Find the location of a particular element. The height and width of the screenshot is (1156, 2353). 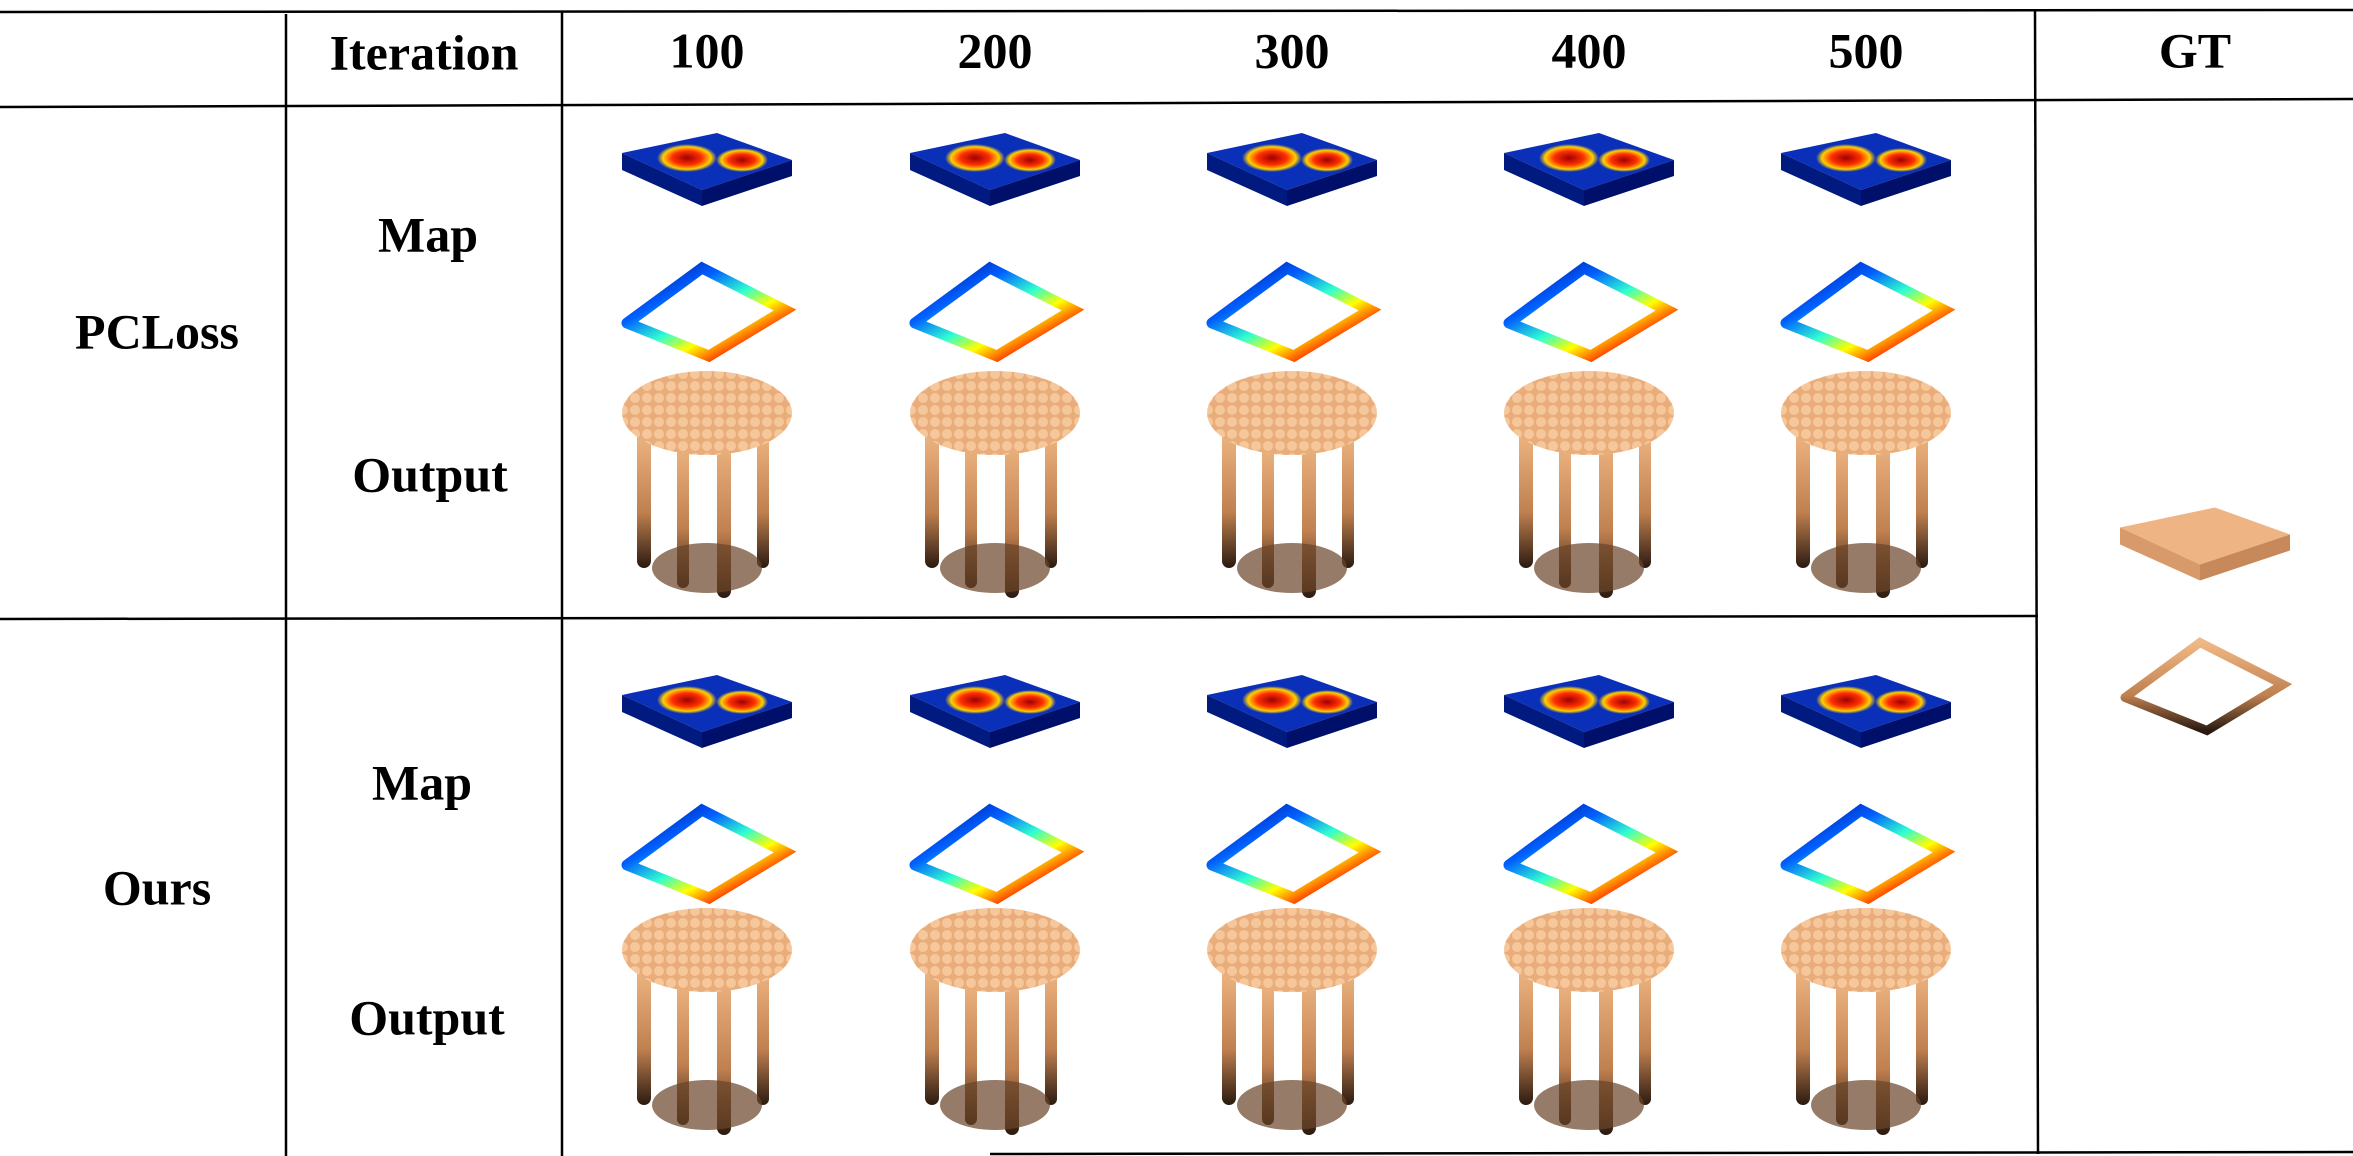

header-rule is located at coordinates (1176, 103).